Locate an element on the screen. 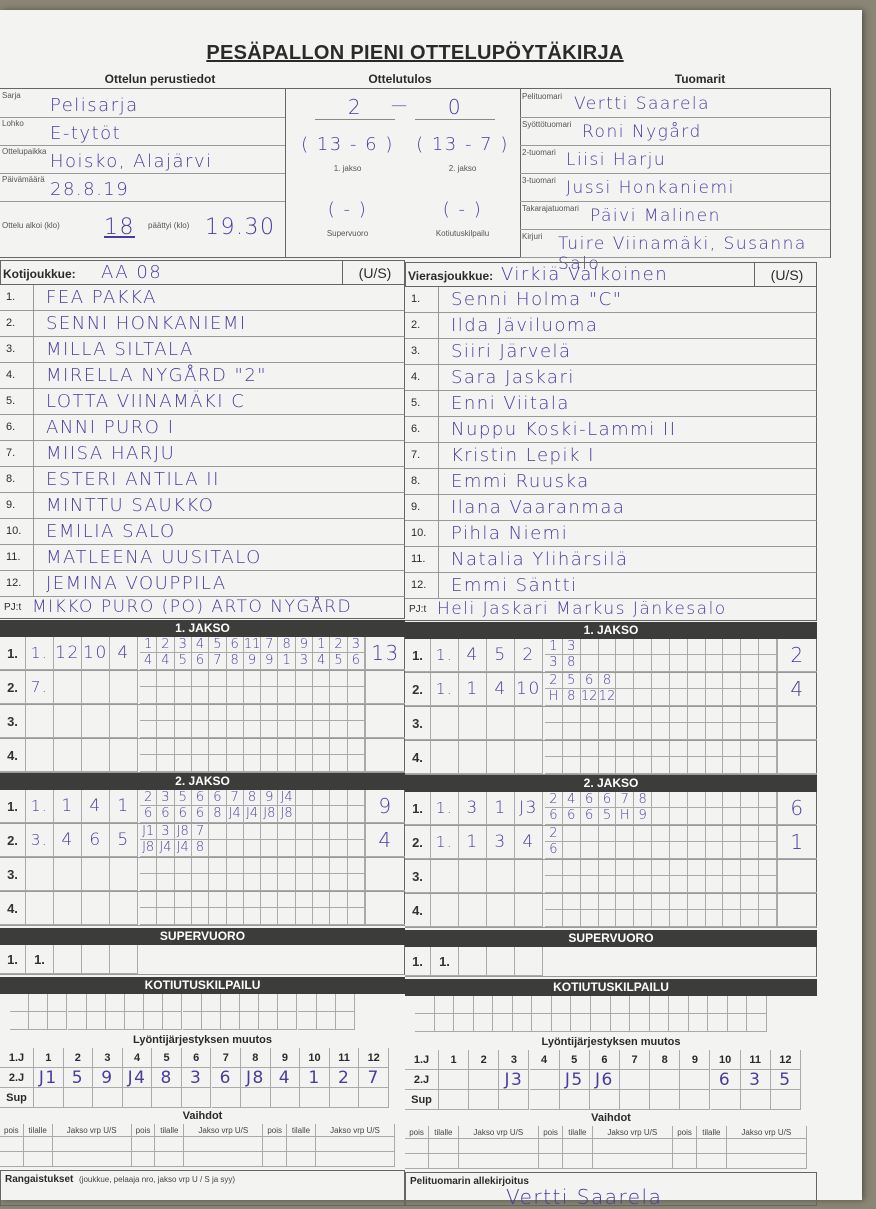  inning-cell: 12 is located at coordinates (68, 653).